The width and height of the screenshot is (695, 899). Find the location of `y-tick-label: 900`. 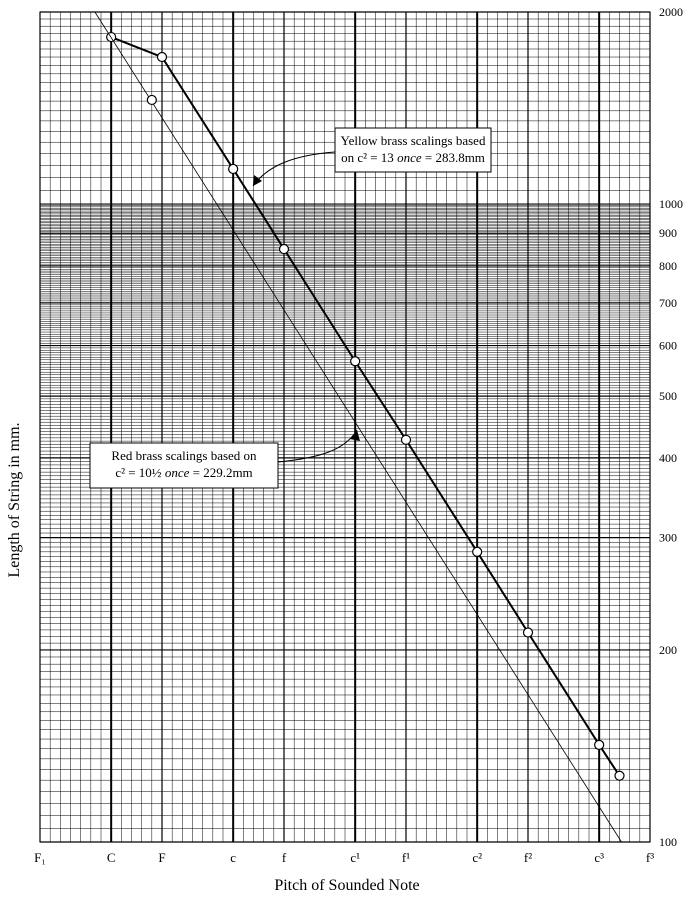

y-tick-label: 900 is located at coordinates (668, 233).